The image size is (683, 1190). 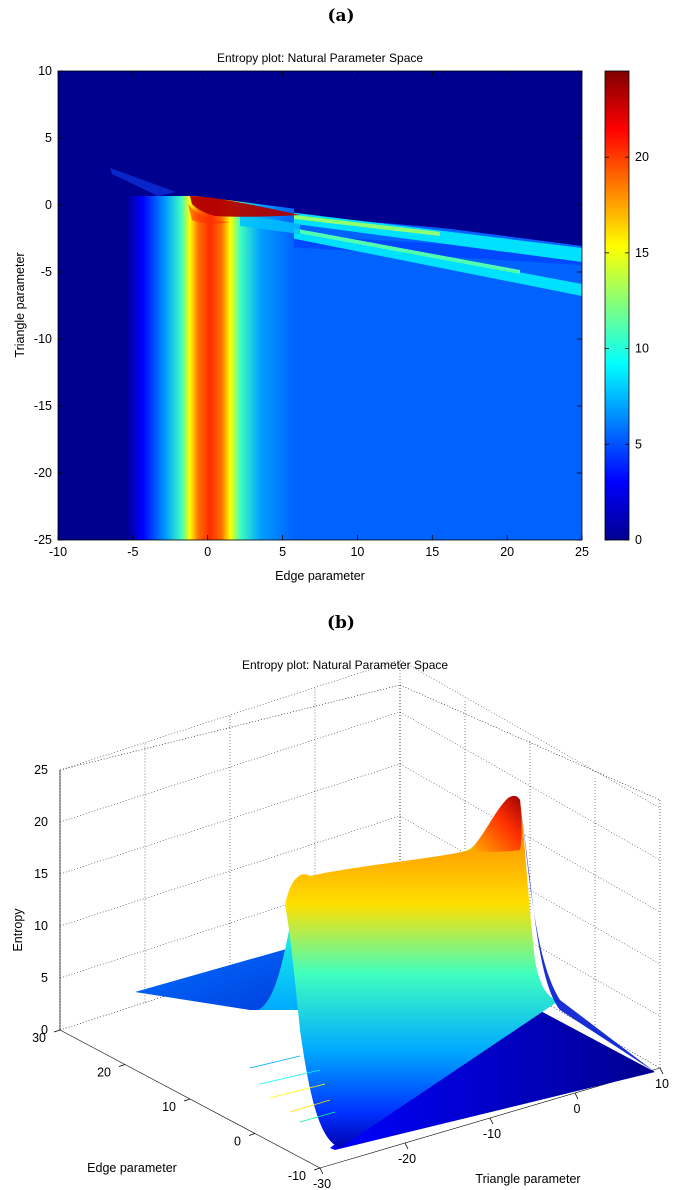 What do you see at coordinates (46, 272) in the screenshot?
I see `heatmap-y-tick-label: -5` at bounding box center [46, 272].